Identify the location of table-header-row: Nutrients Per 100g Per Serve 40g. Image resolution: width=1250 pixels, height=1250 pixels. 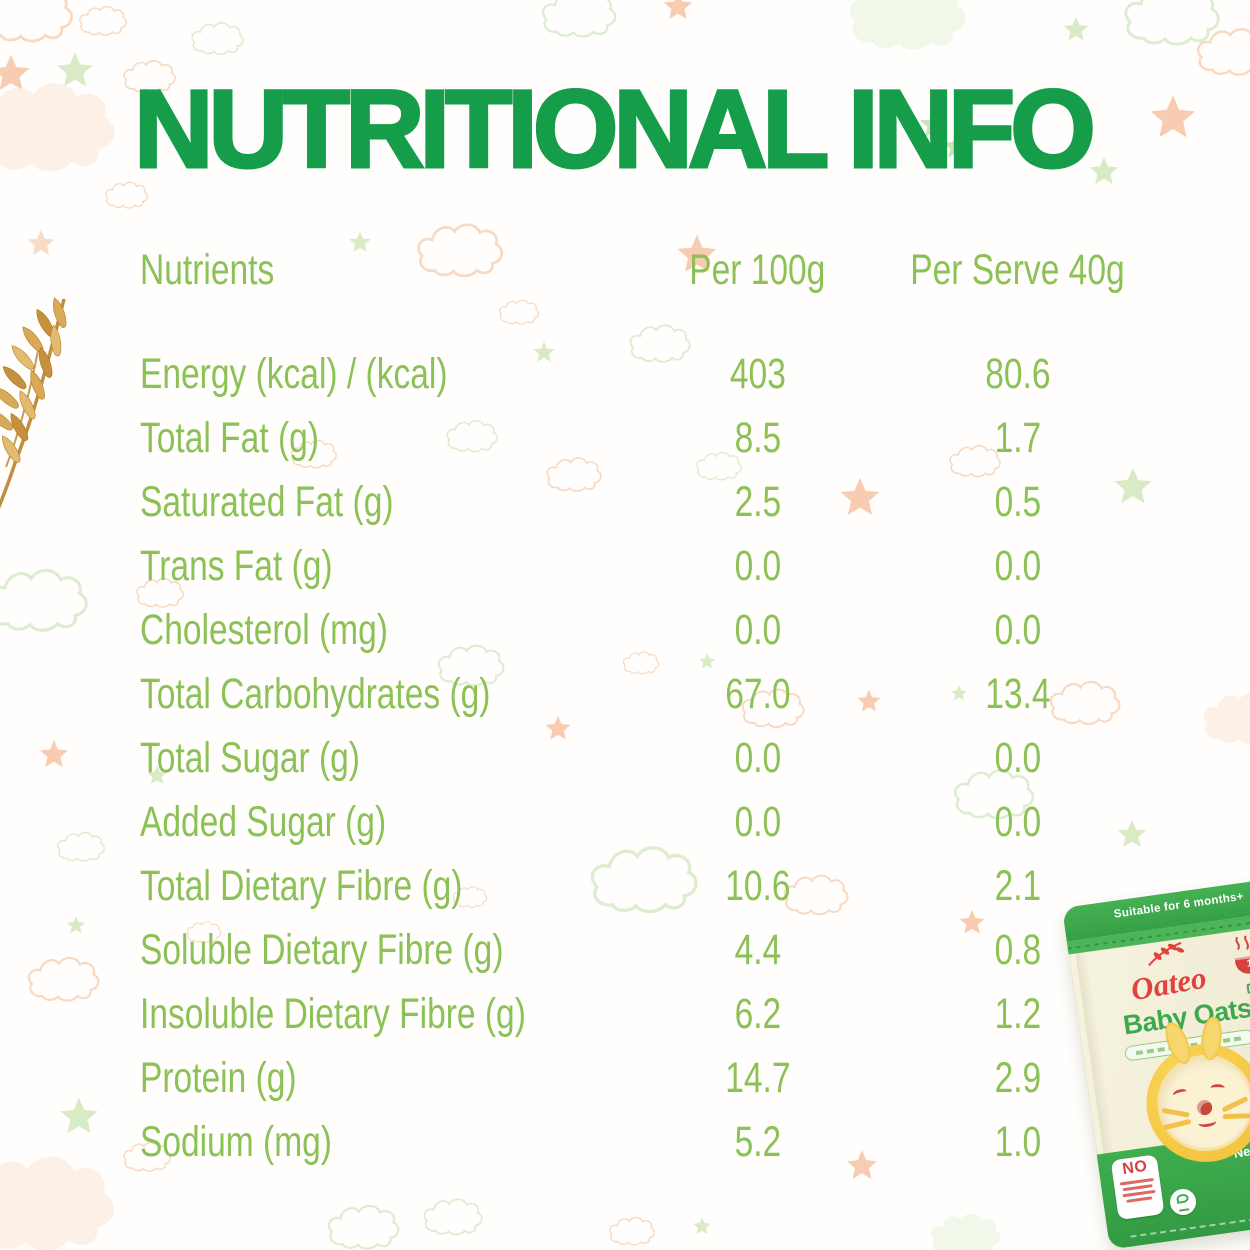
(650, 270).